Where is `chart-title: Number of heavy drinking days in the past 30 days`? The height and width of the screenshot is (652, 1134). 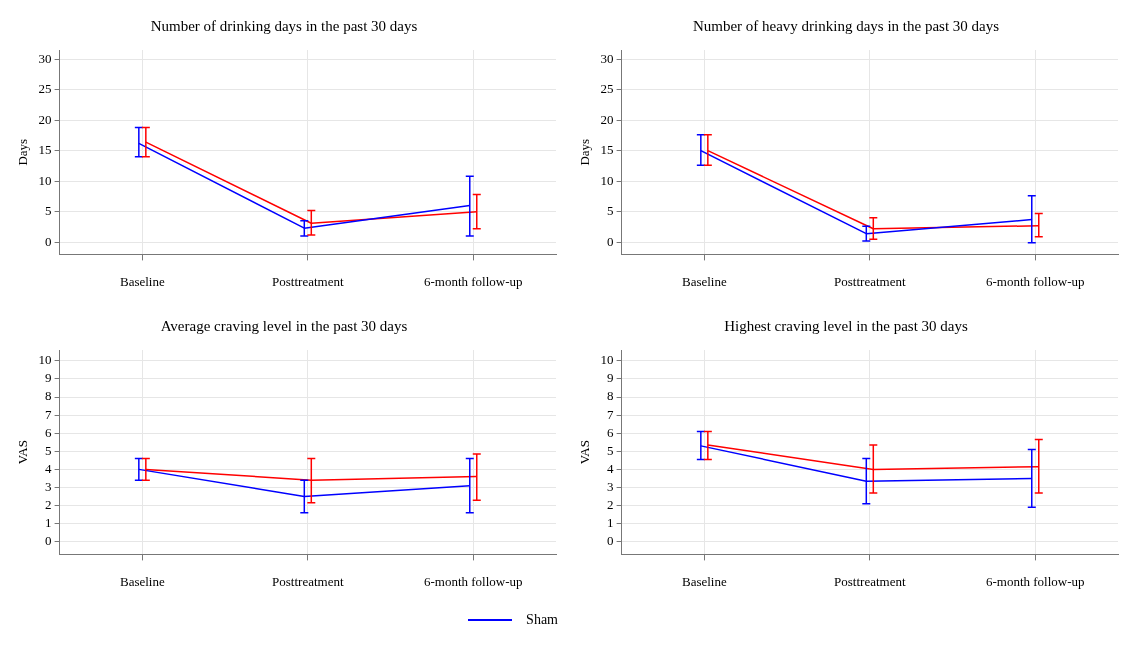
chart-title: Number of heavy drinking days in the past 30 days is located at coordinates (846, 25).